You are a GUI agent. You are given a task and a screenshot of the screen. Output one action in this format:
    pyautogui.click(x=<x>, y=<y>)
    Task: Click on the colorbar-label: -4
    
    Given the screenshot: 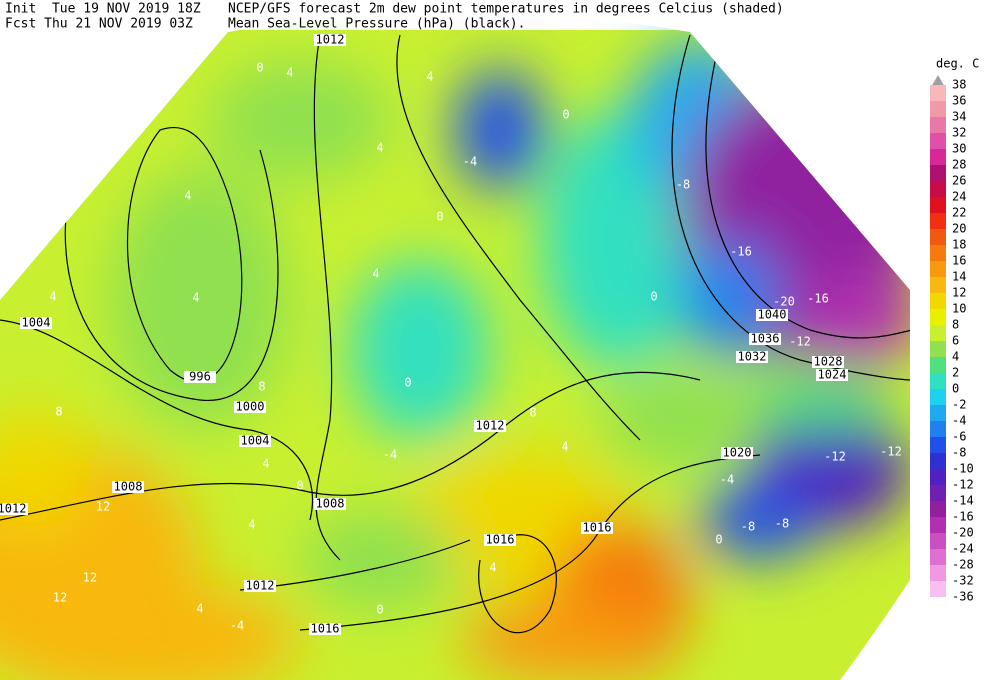 What is the action you would take?
    pyautogui.click(x=959, y=421)
    